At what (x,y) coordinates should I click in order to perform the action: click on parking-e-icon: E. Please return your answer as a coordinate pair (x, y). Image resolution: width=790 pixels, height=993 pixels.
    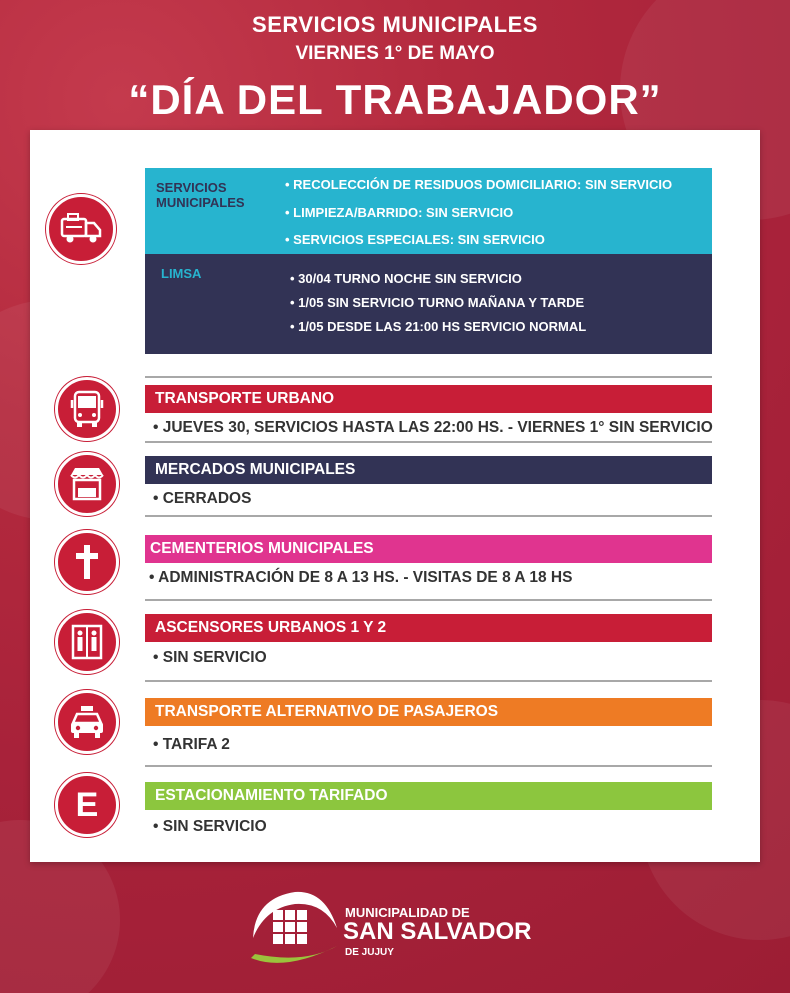
    Looking at the image, I should click on (87, 805).